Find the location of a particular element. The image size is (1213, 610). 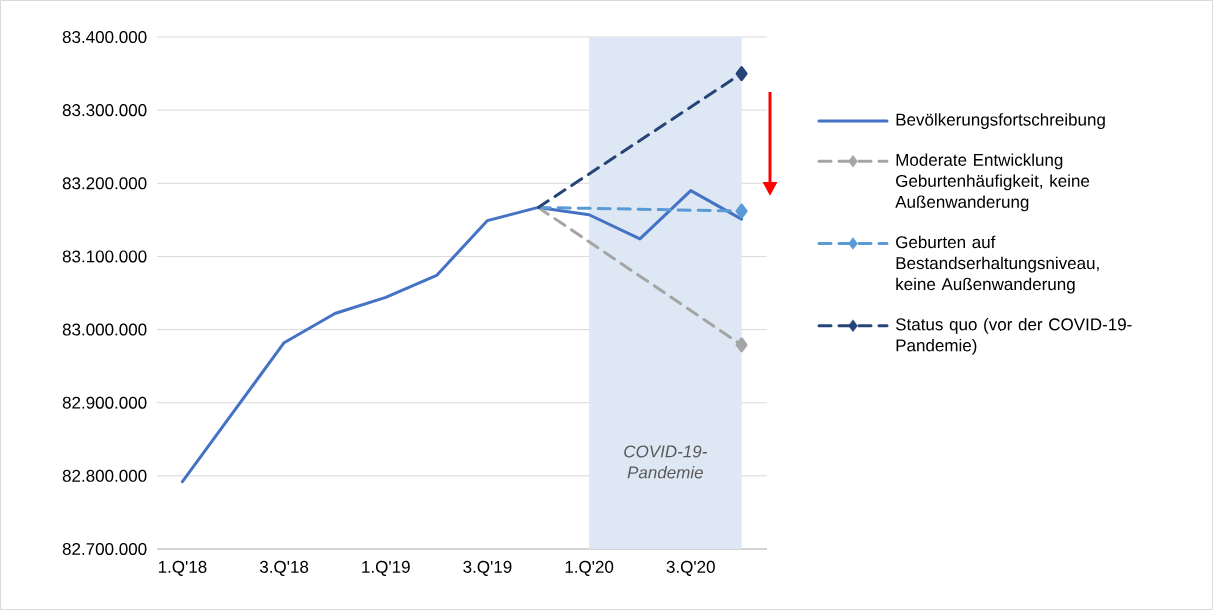

legend-label: Moderate Entwicklung Geburtenhäufigkeit, keine Außenwanderung is located at coordinates (992, 182).